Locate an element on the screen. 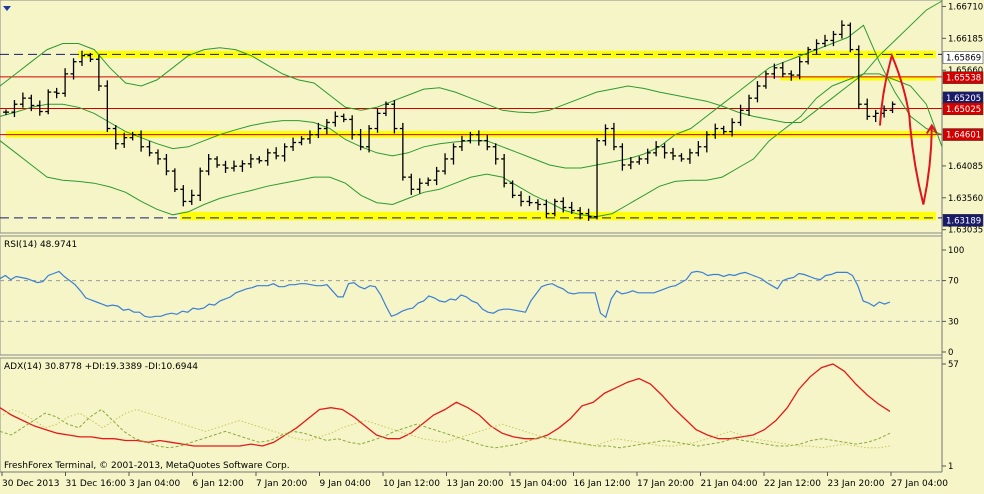 The height and width of the screenshot is (494, 984). x-tick-label: 13 Jan 20:00 is located at coordinates (475, 484).